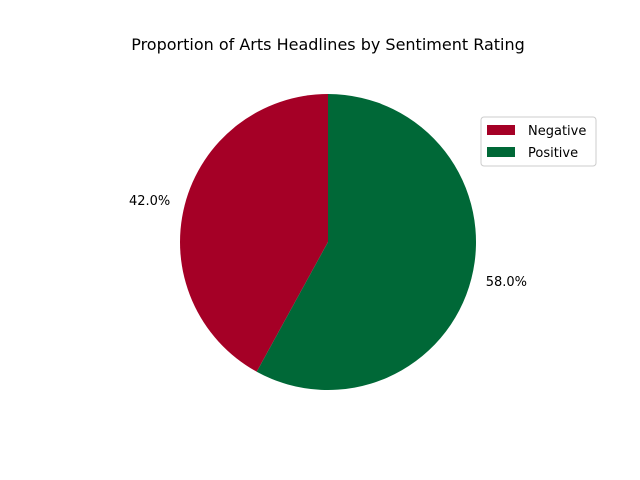 This screenshot has height=480, width=640. Describe the element at coordinates (506, 282) in the screenshot. I see `percentage-label-positive: 58.0%` at that location.